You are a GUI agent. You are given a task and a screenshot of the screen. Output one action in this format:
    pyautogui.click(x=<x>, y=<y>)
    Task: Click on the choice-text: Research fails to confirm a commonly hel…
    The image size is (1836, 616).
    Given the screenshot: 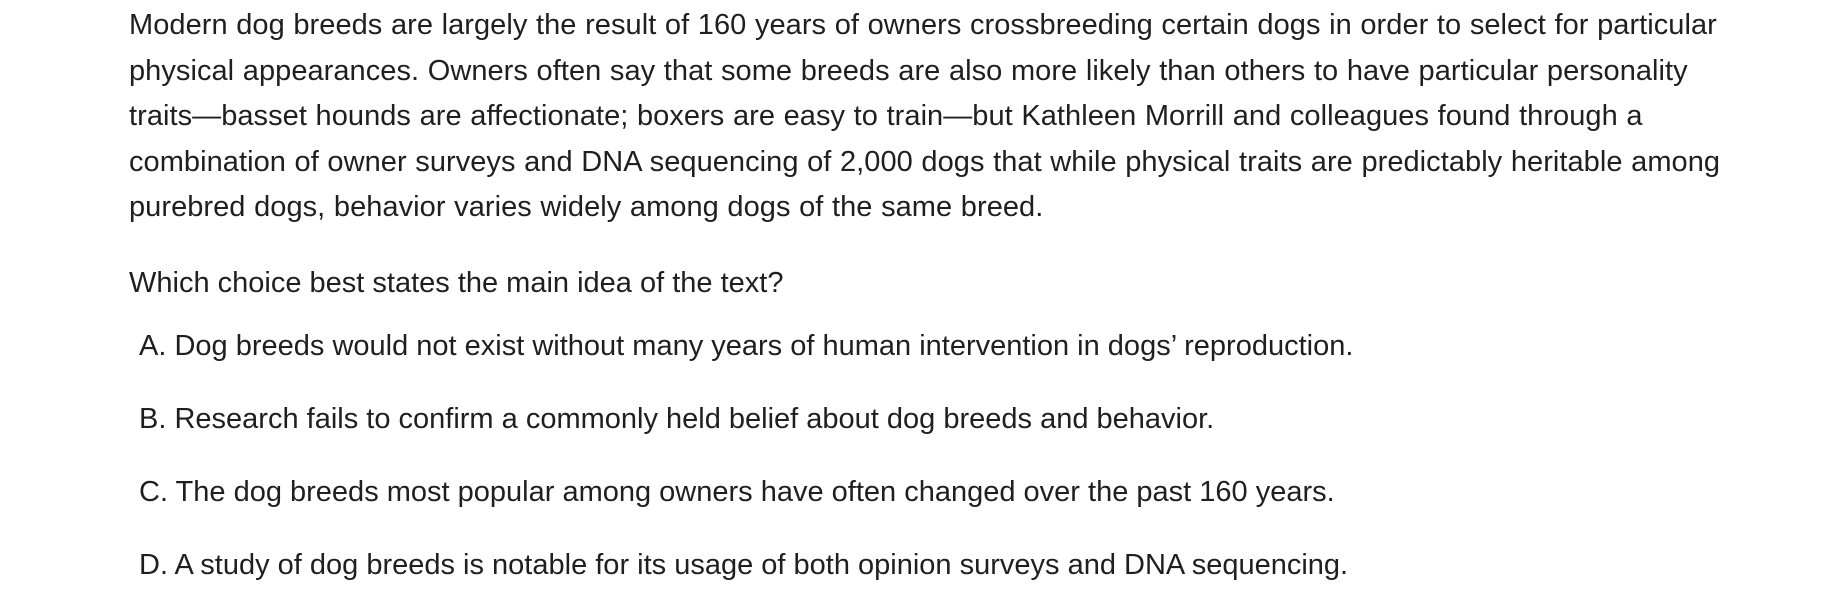 What is the action you would take?
    pyautogui.click(x=694, y=419)
    